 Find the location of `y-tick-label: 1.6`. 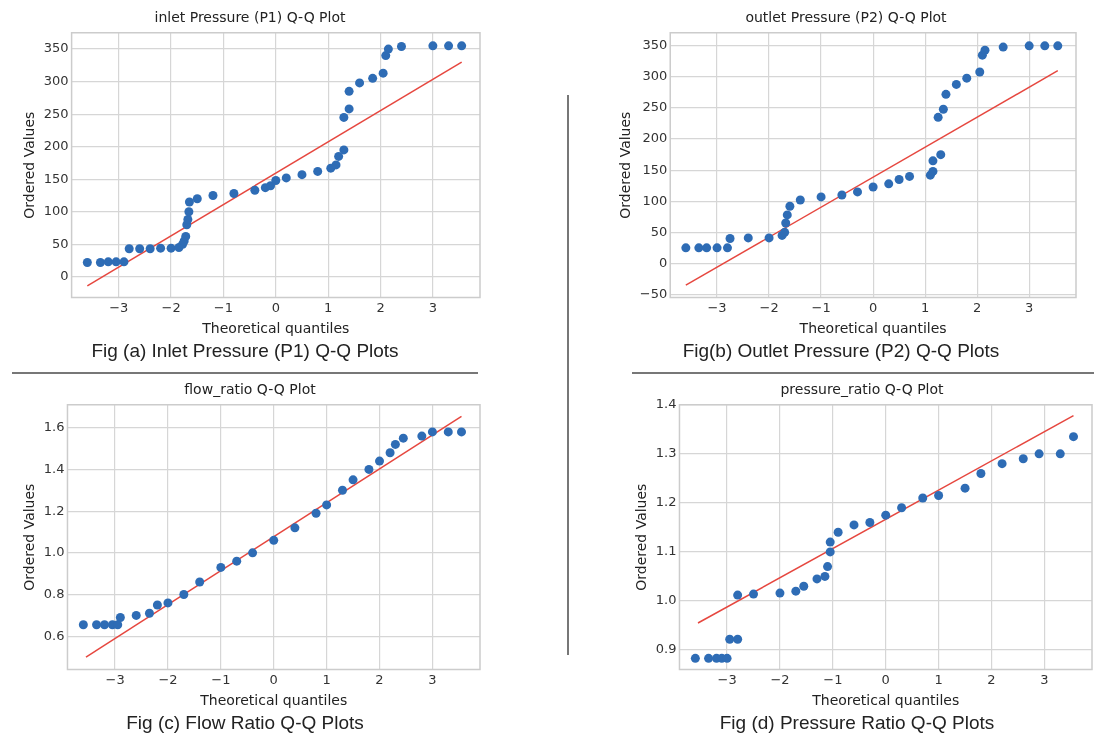

y-tick-label: 1.6 is located at coordinates (54, 427).